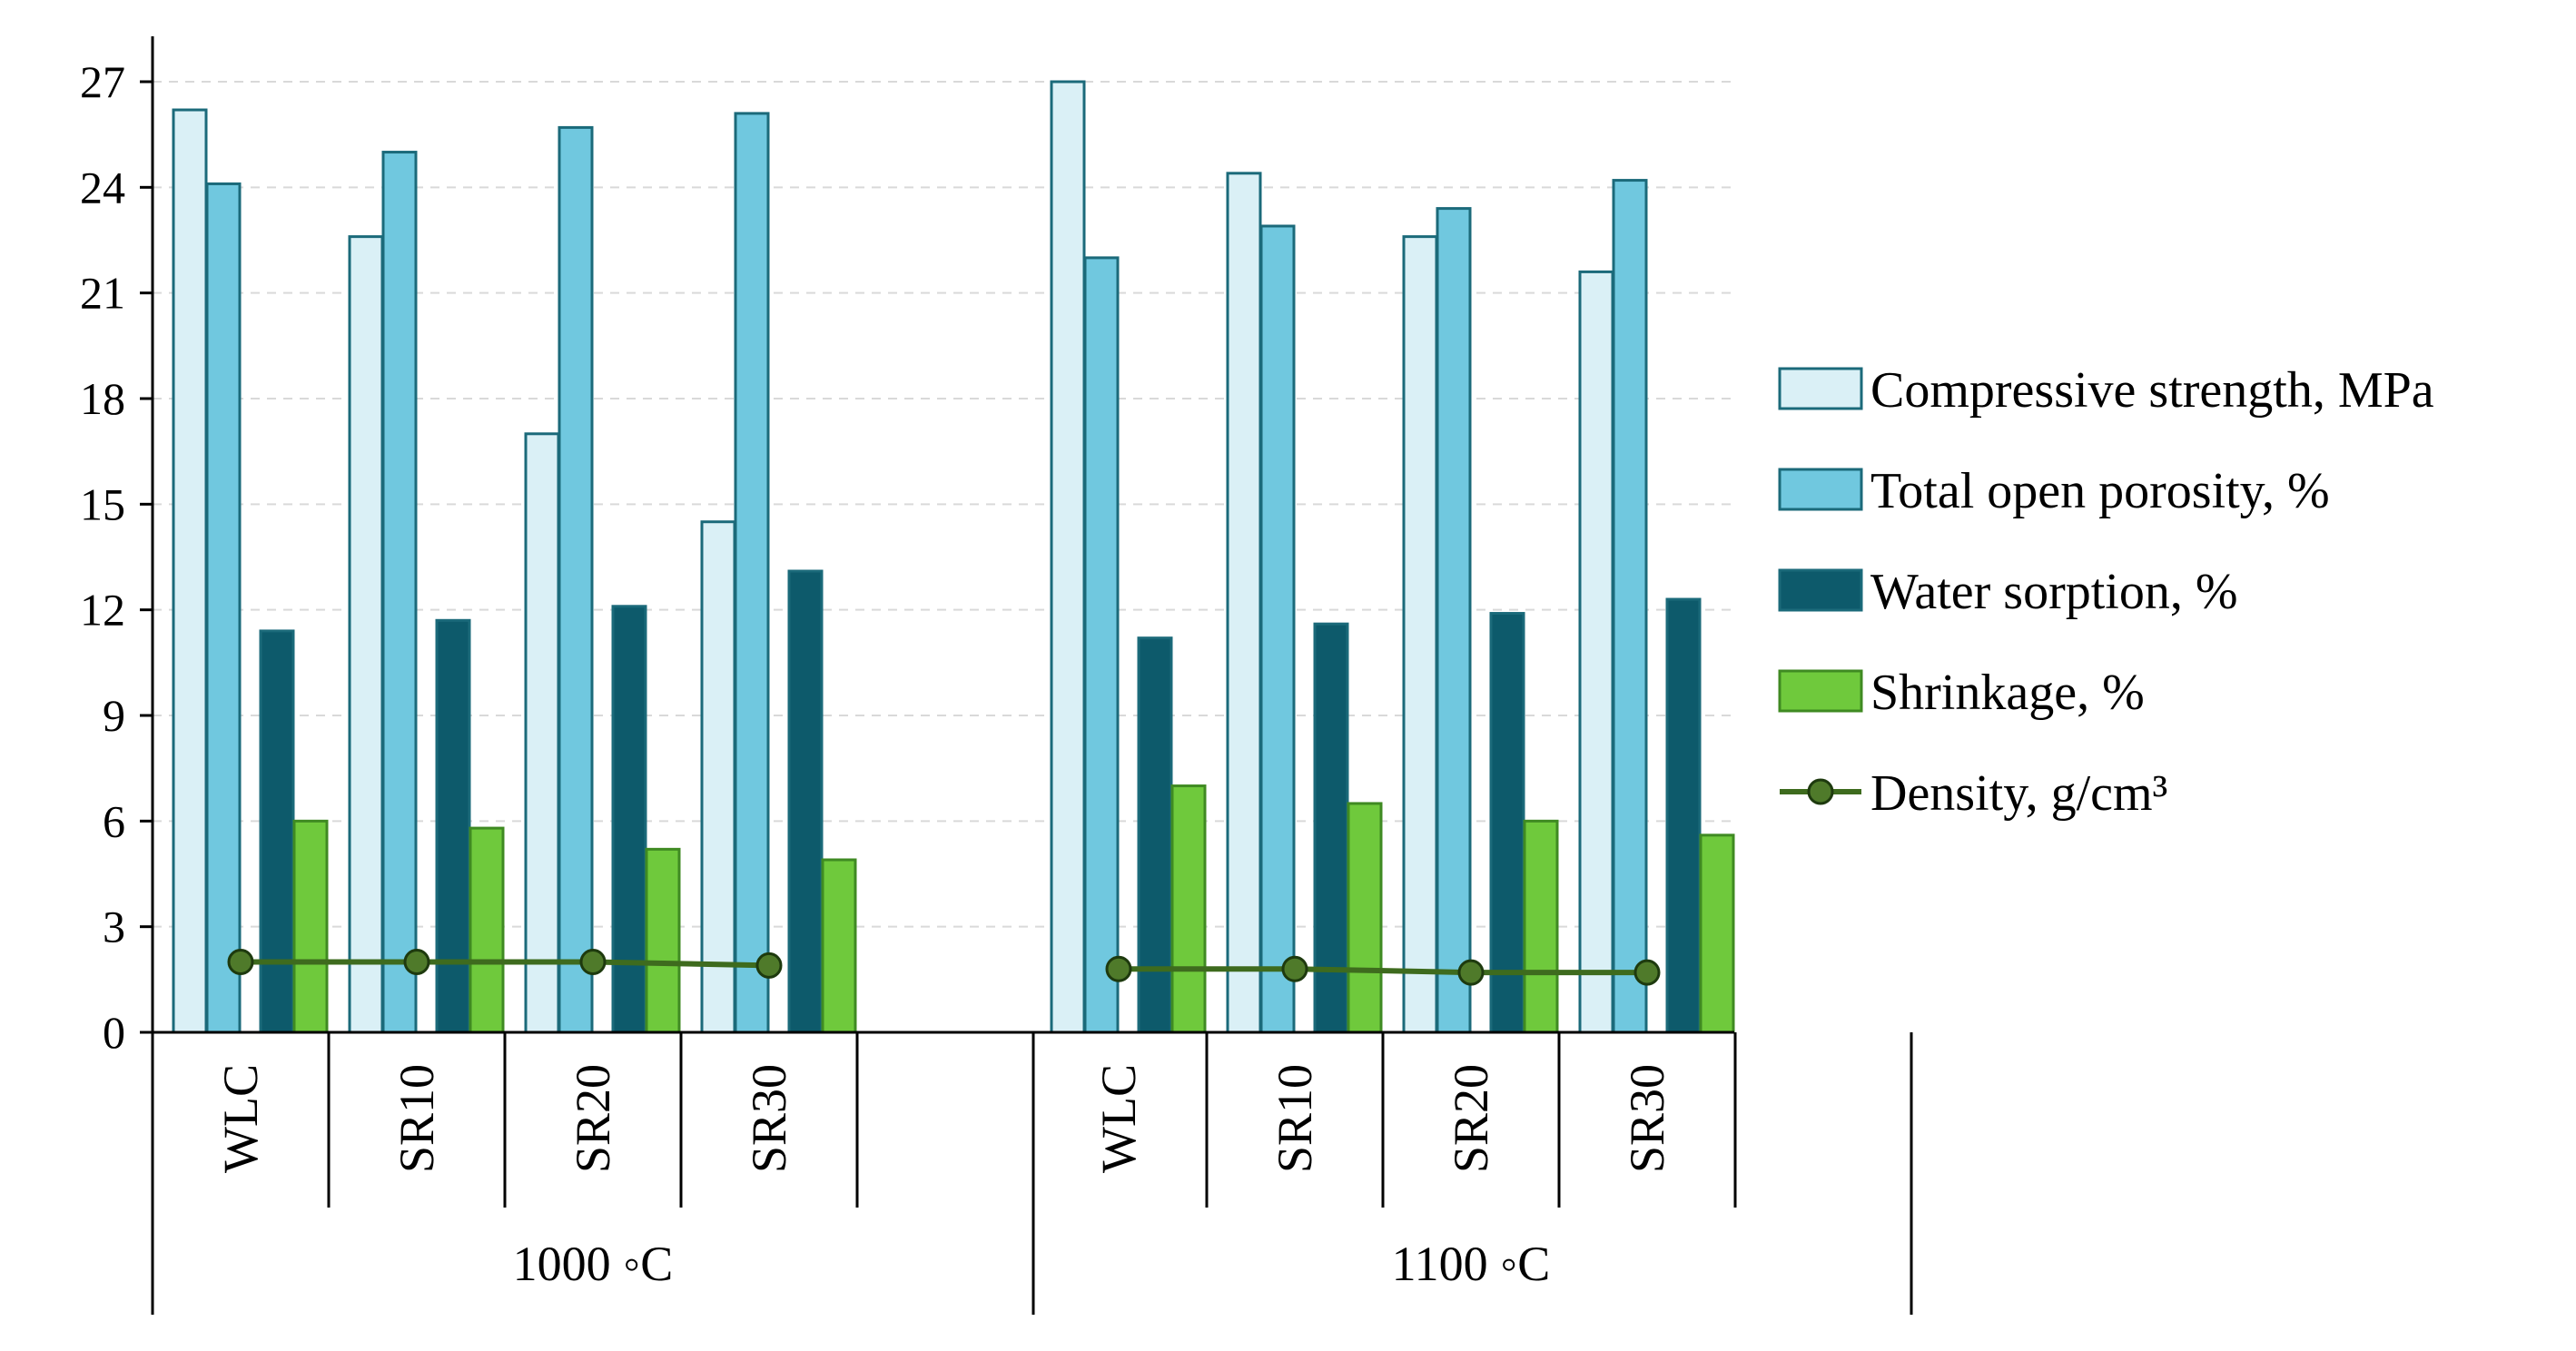 The width and height of the screenshot is (2576, 1351). Describe the element at coordinates (102, 81) in the screenshot. I see `y-tick-label: 27` at that location.